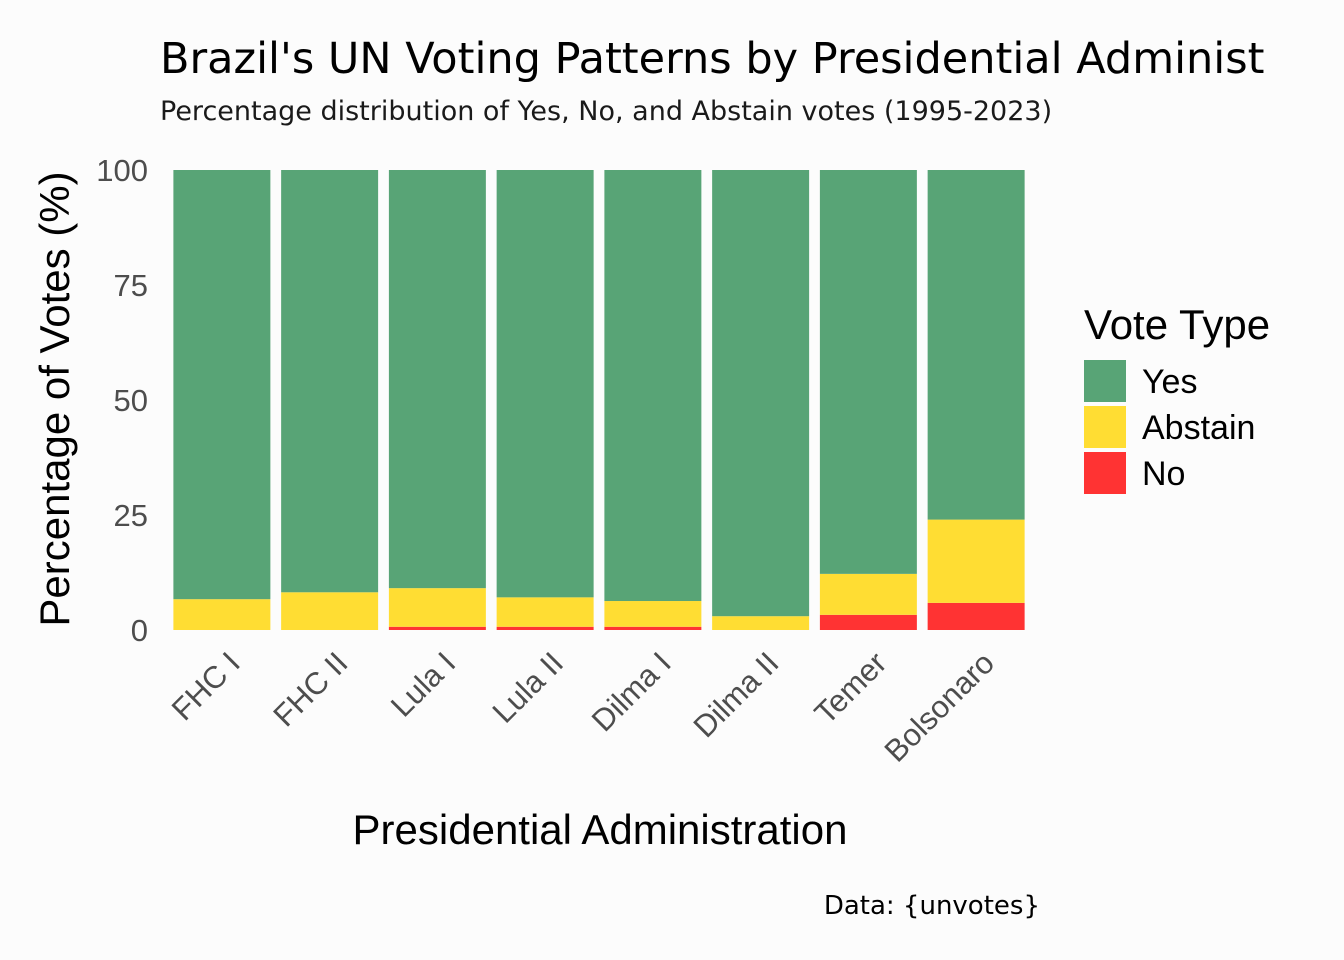 The height and width of the screenshot is (960, 1344). I want to click on x-tick-label: Lula II, so click(528, 687).